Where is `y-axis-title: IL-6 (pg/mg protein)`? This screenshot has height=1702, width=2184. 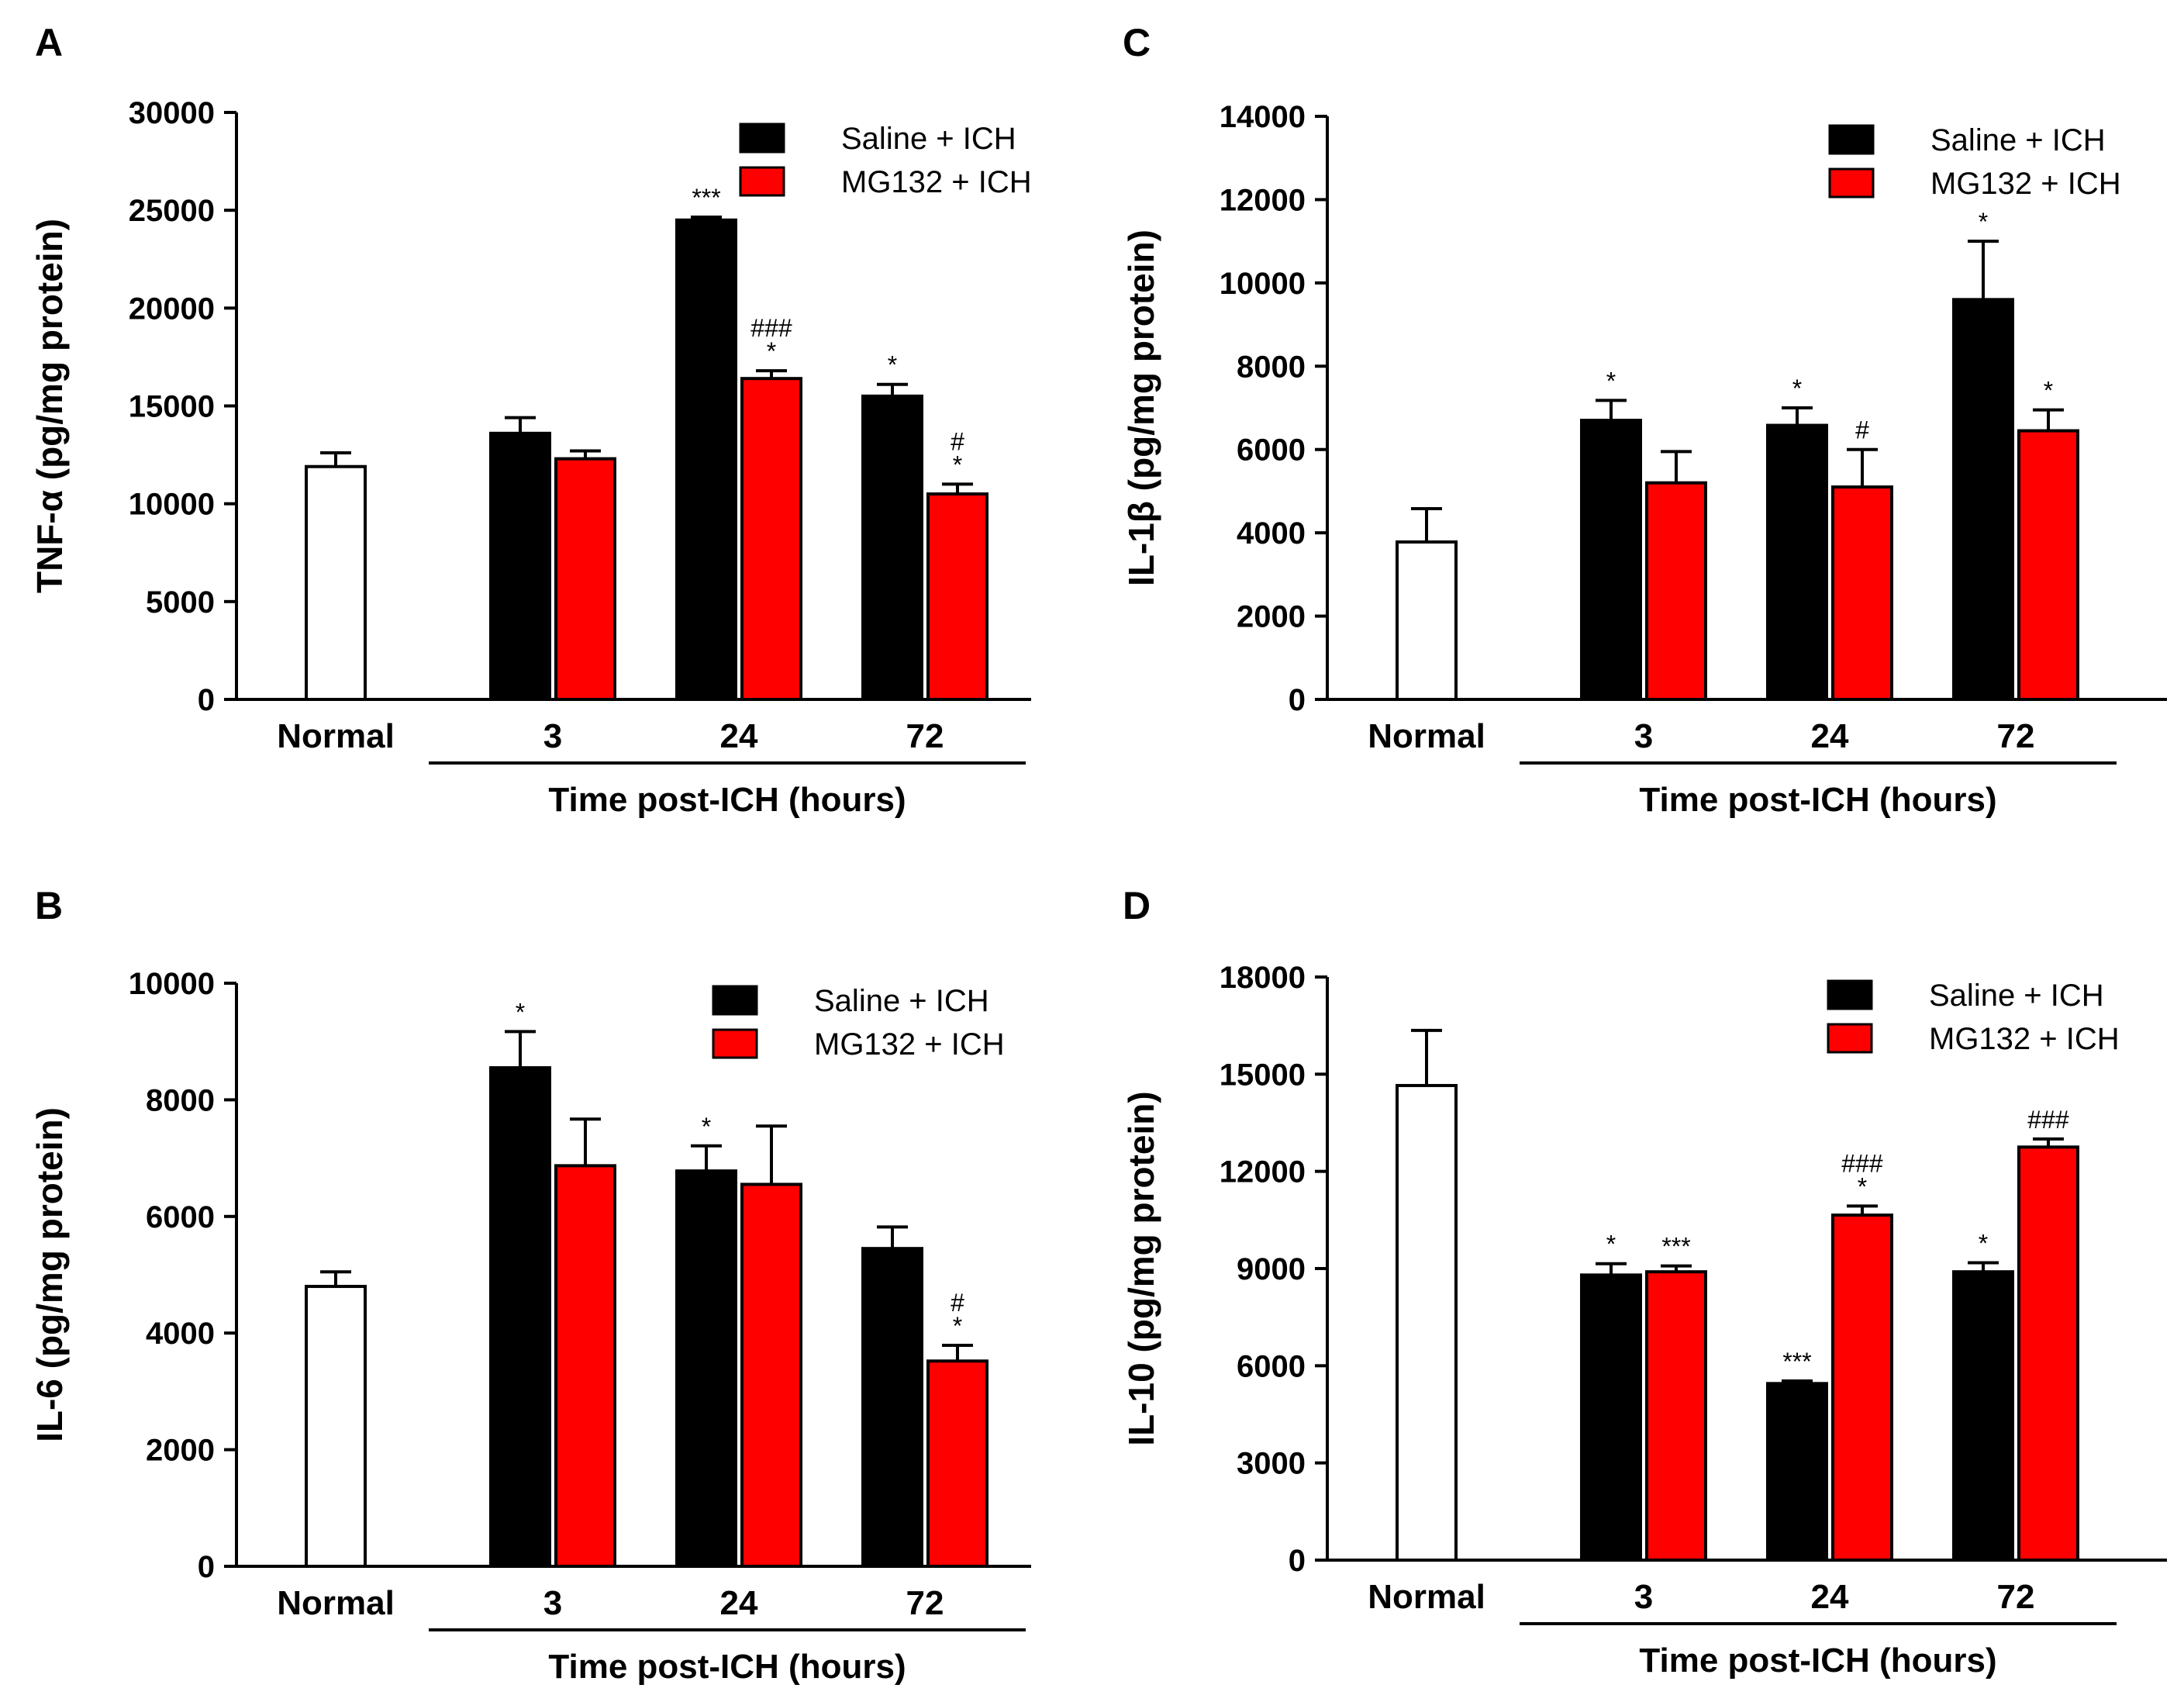 y-axis-title: IL-6 (pg/mg protein) is located at coordinates (50, 1275).